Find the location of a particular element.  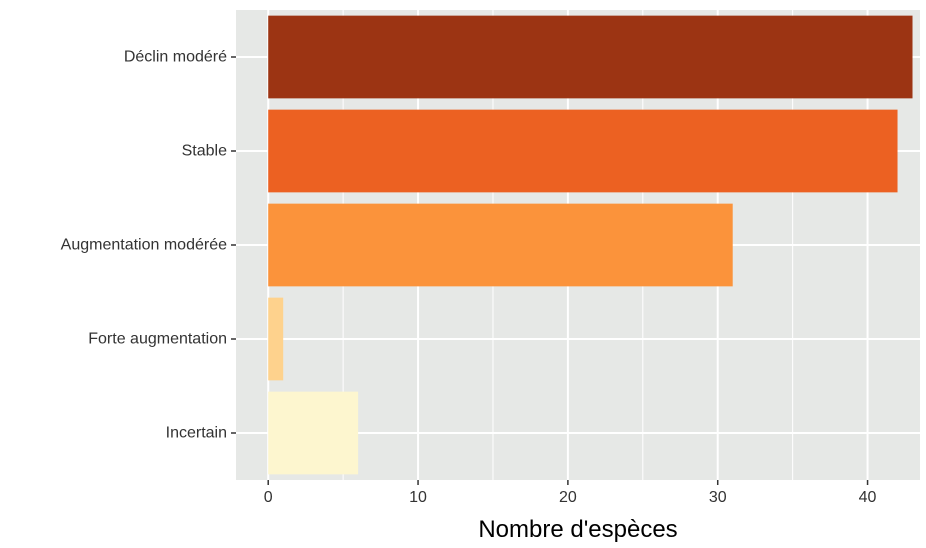

x-tick-label: 30 is located at coordinates (718, 497).